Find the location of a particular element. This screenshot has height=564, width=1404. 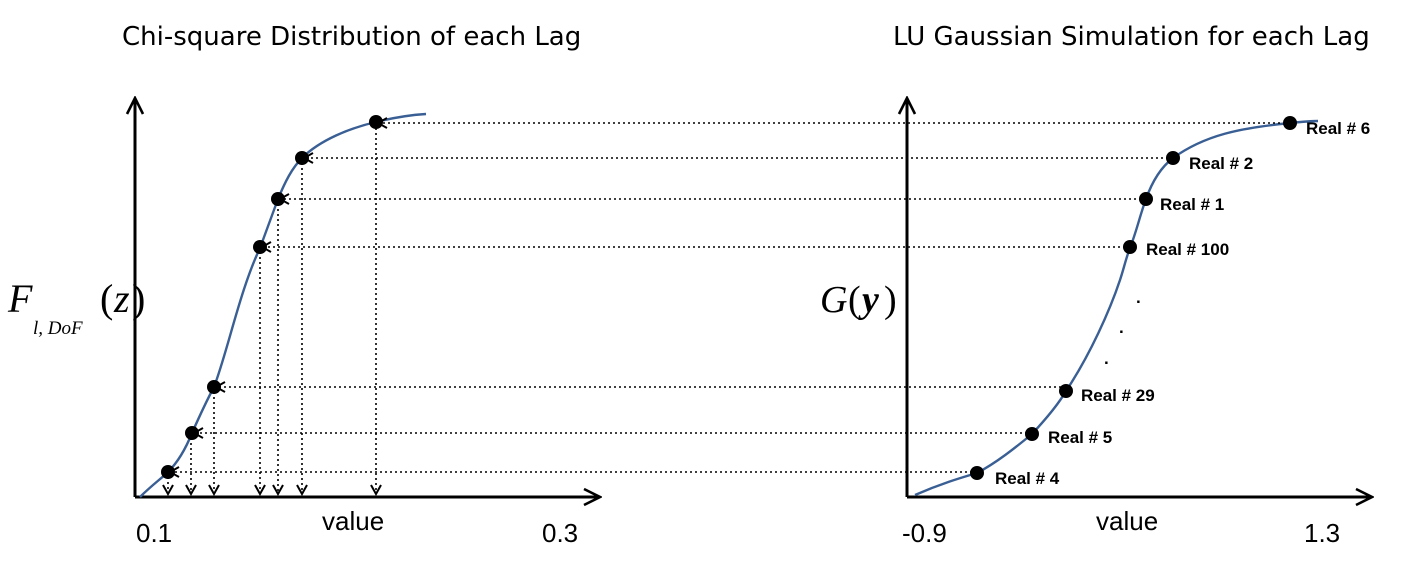

right-y-label-arg: y is located at coordinates (868, 300).